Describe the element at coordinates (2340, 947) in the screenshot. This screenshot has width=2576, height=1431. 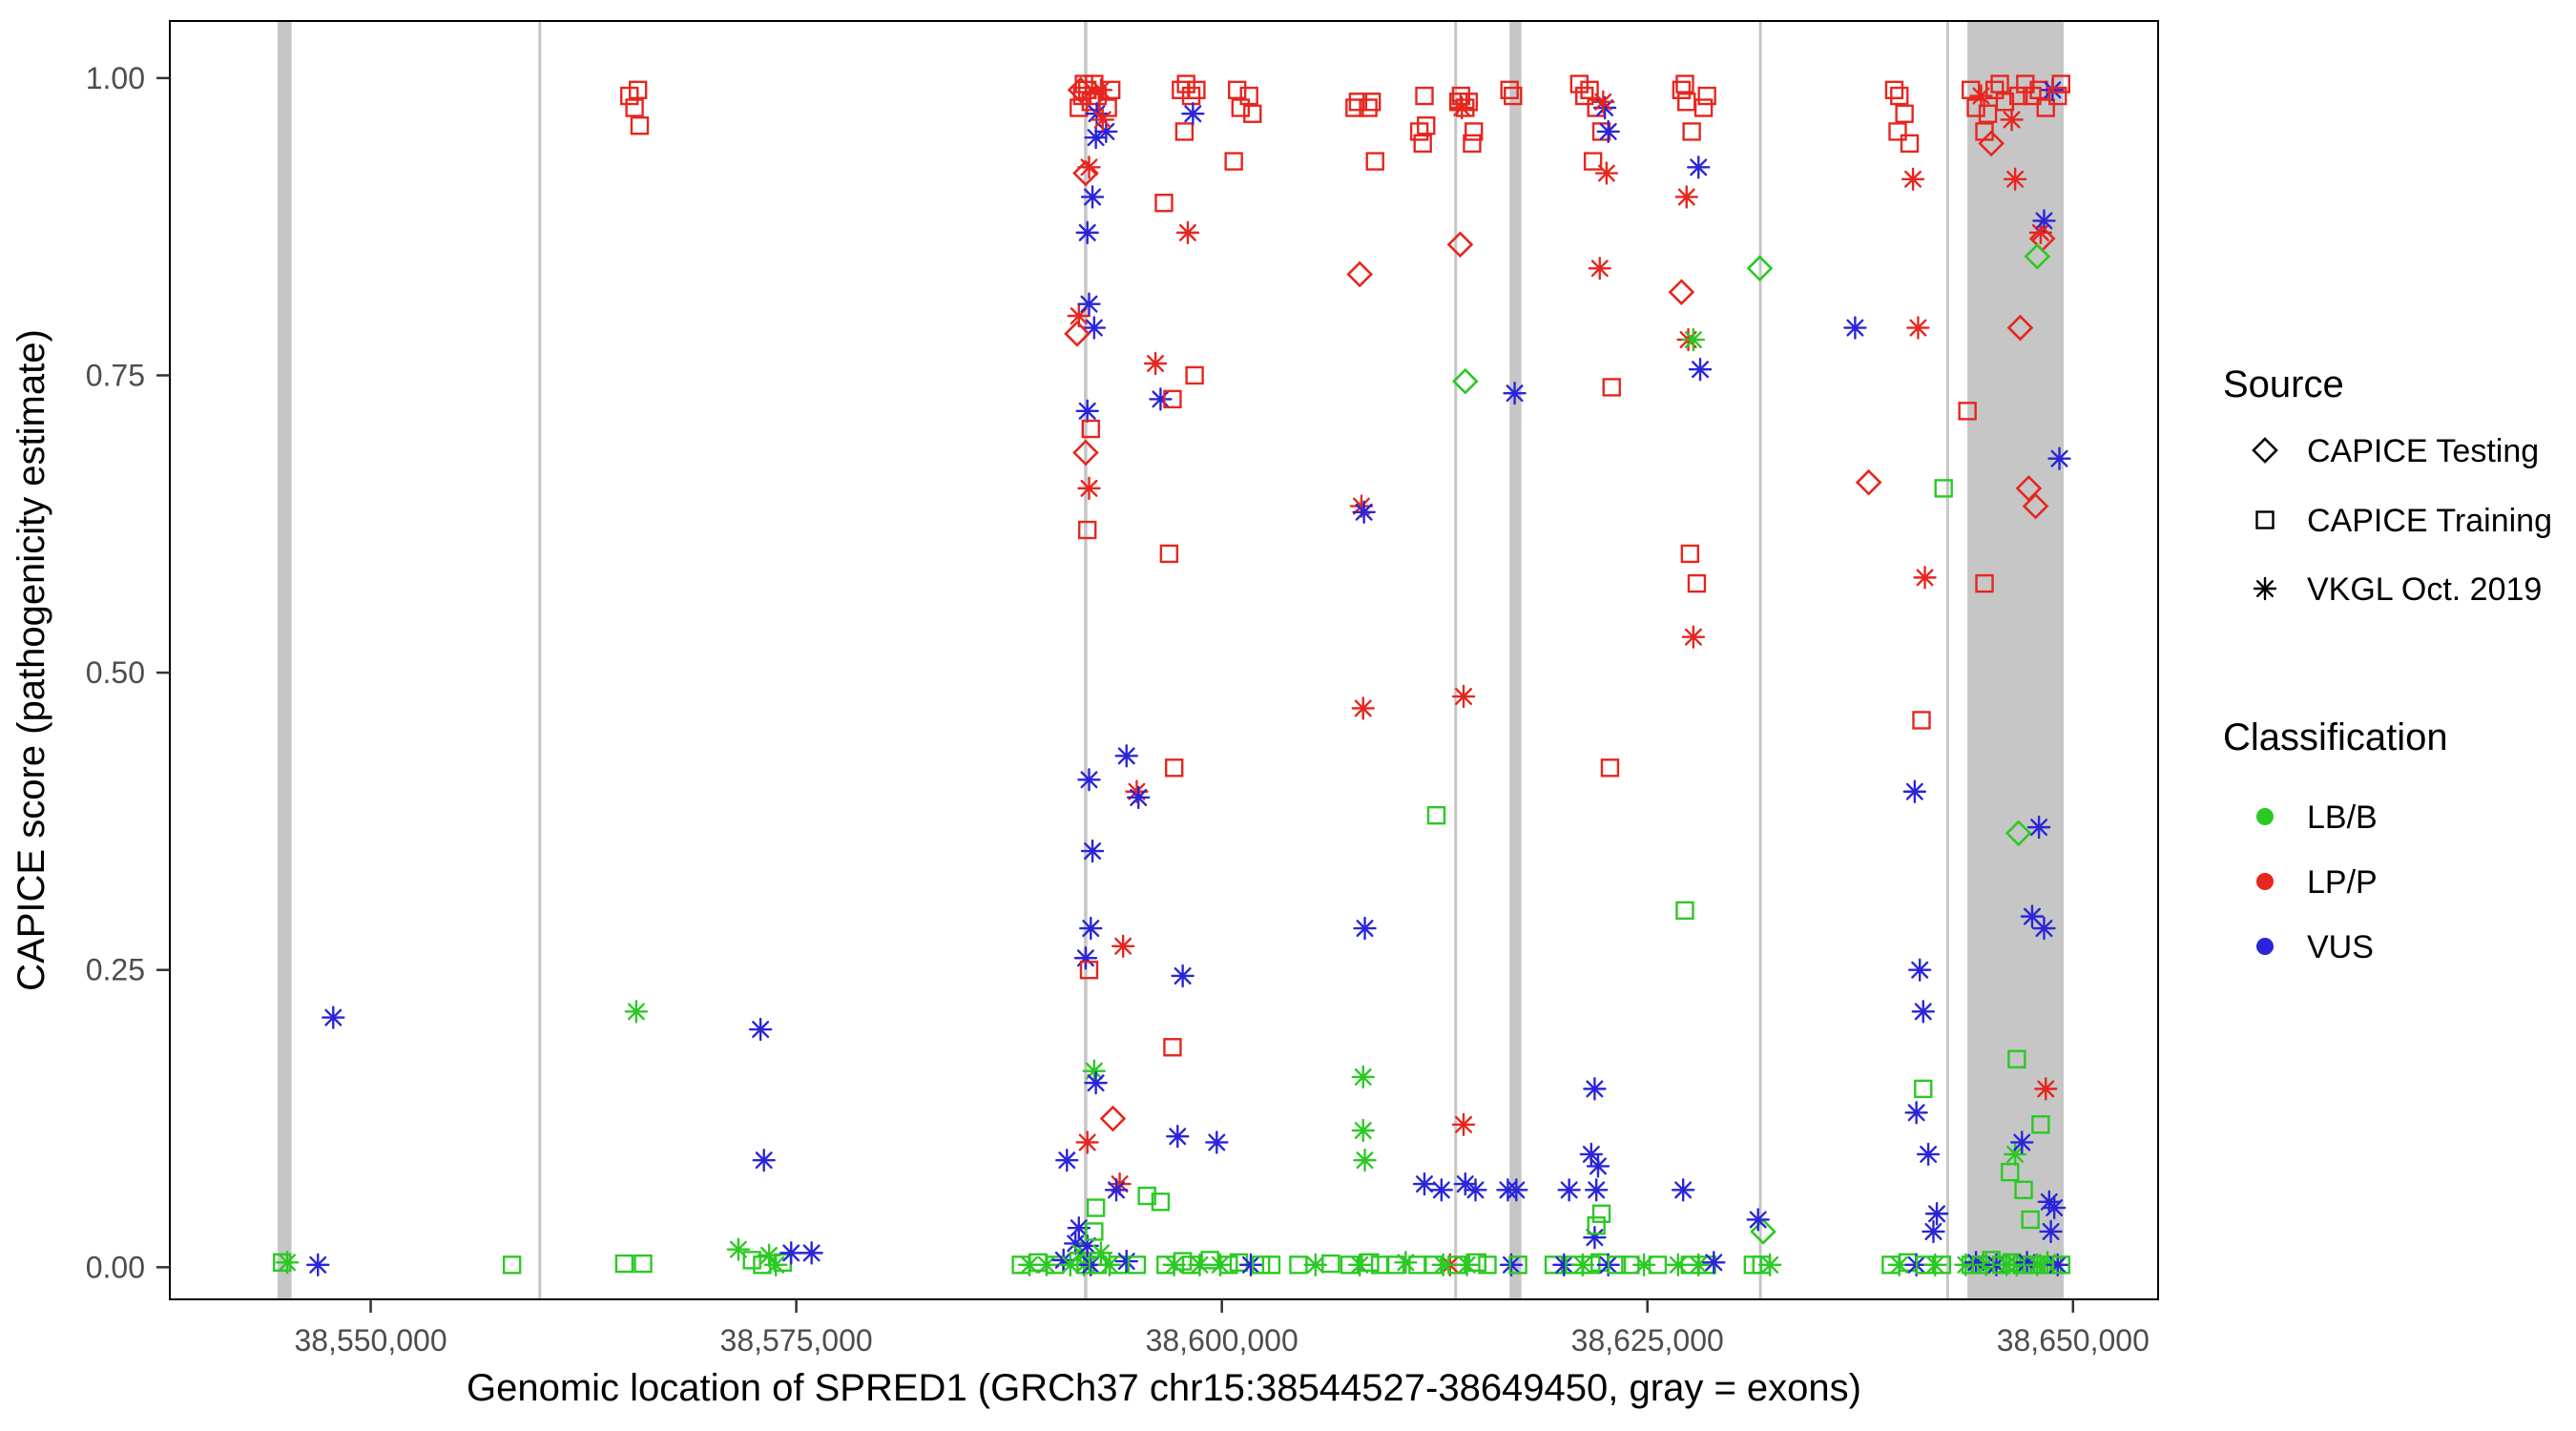
I see `legend-class-label: VUS` at that location.